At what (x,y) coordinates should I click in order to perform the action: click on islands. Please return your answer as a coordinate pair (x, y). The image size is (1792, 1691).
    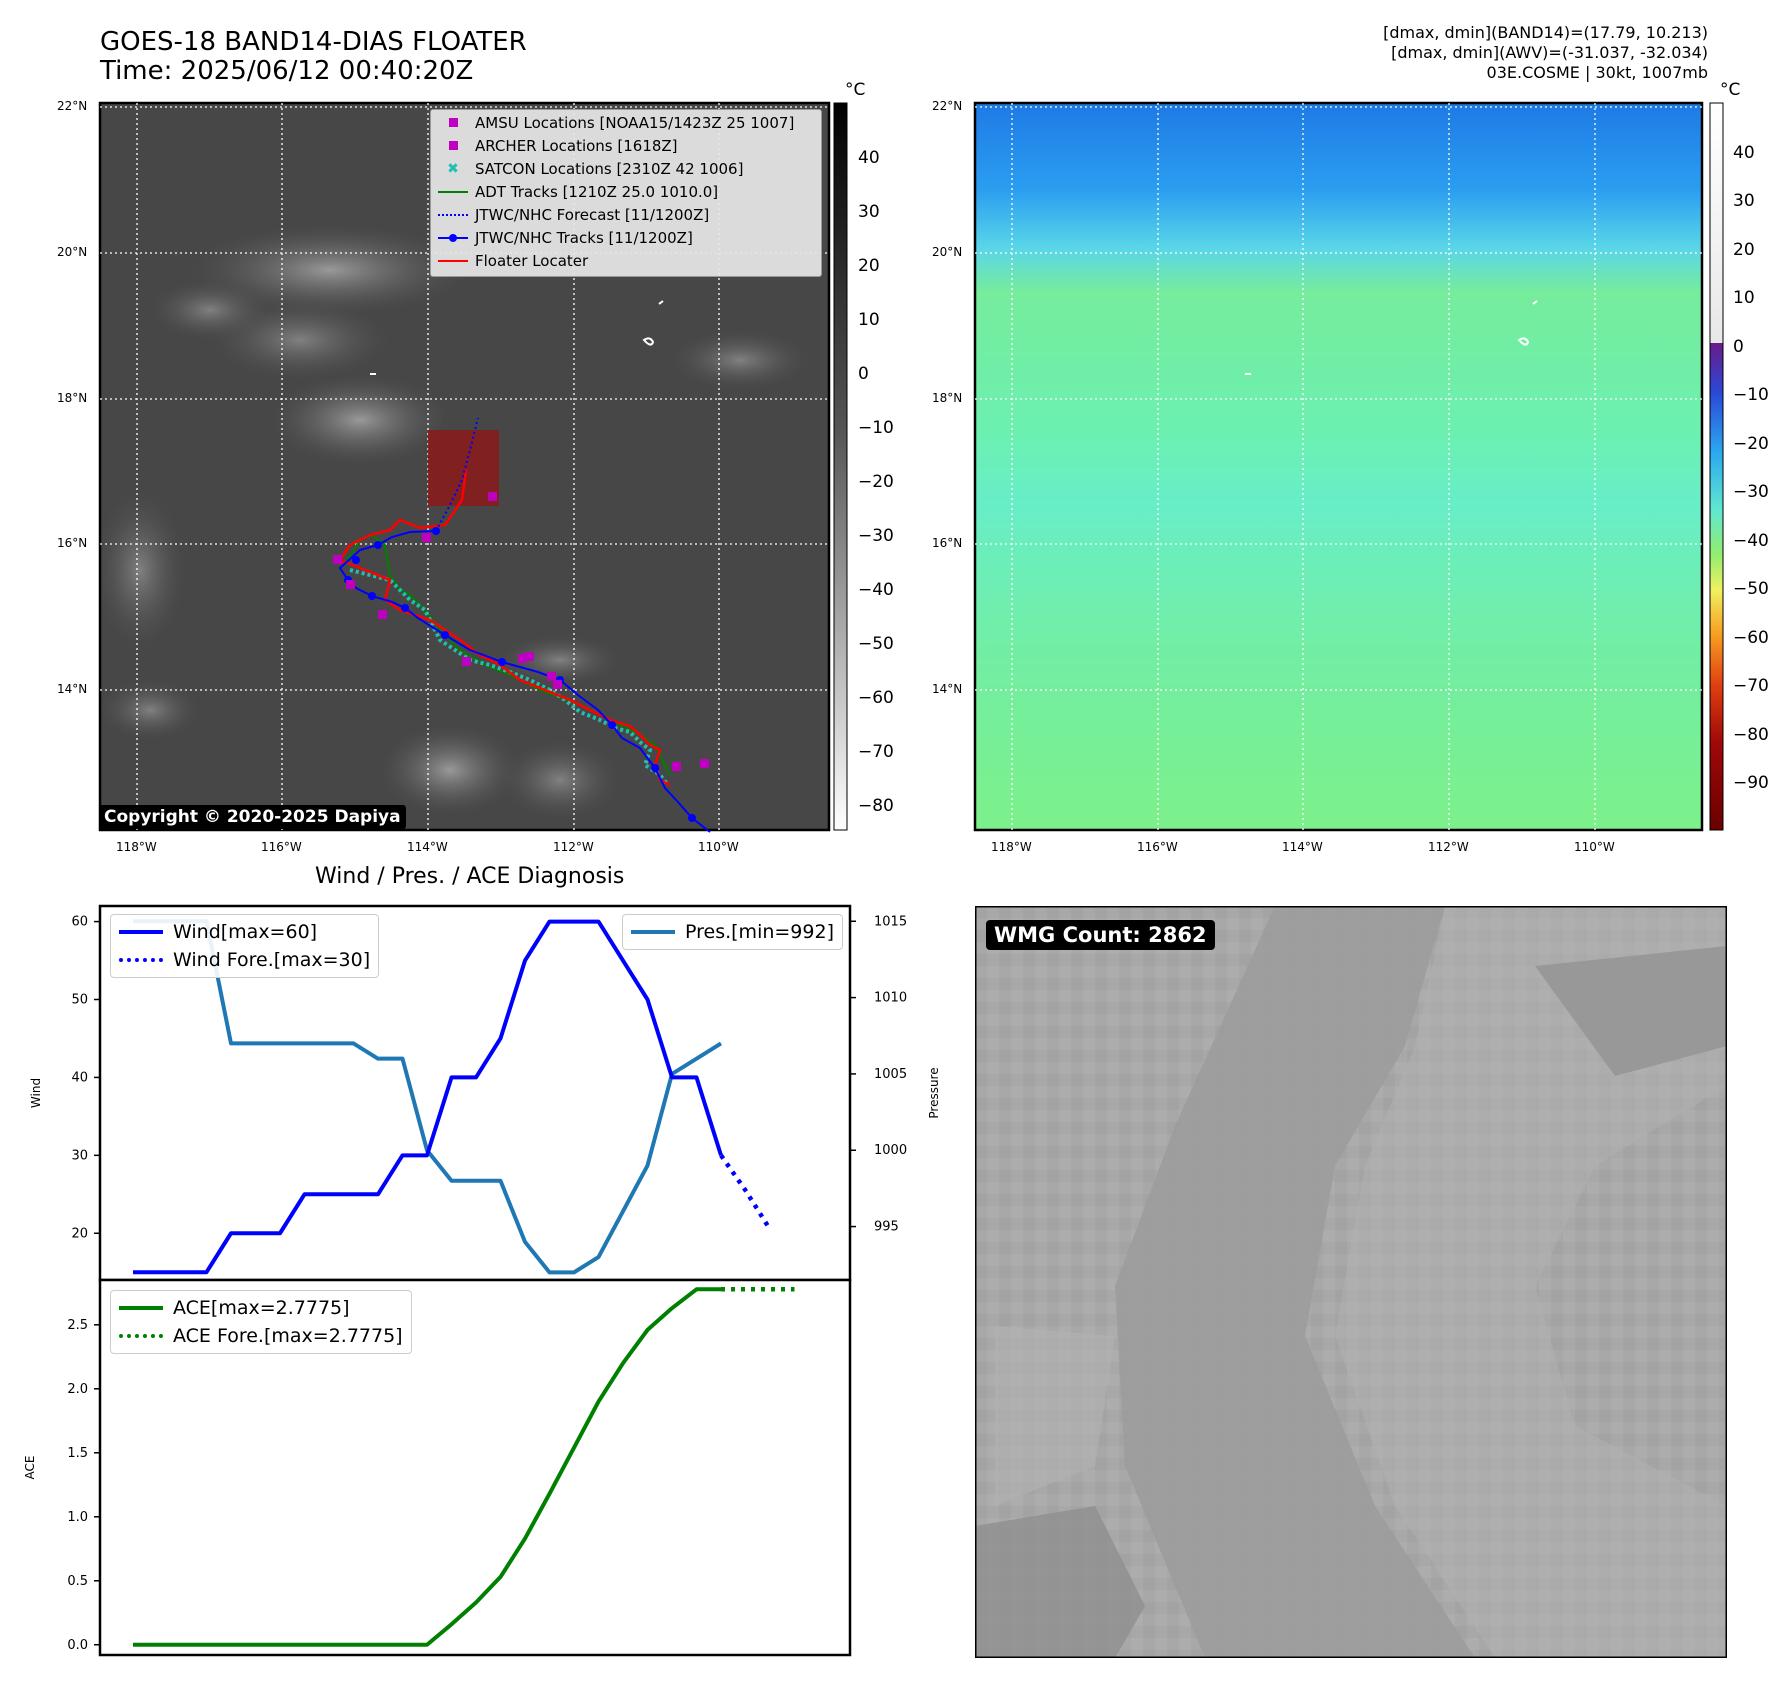
    Looking at the image, I should click on (954, 337).